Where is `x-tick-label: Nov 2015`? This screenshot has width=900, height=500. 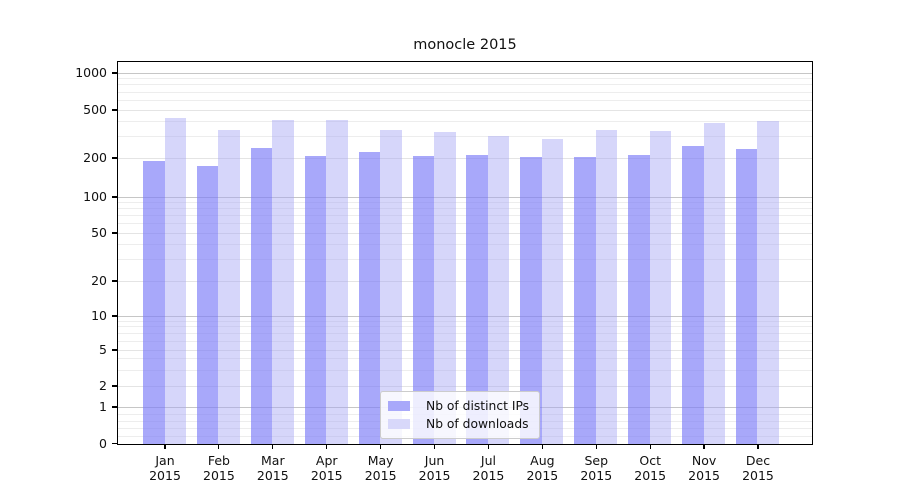
x-tick-label: Nov 2015 is located at coordinates (704, 468).